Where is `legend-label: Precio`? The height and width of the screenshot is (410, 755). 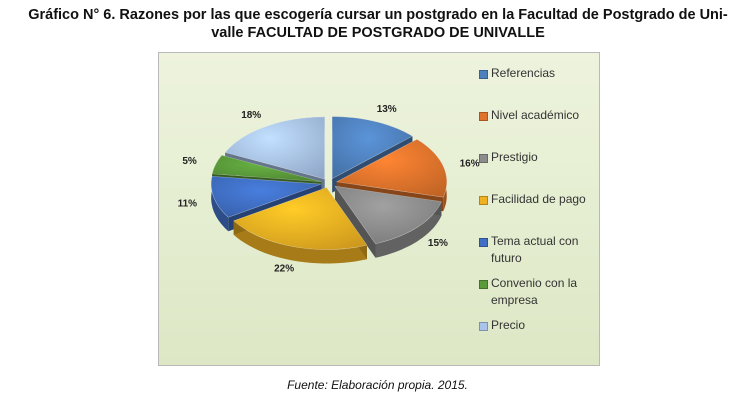 legend-label: Precio is located at coordinates (508, 325).